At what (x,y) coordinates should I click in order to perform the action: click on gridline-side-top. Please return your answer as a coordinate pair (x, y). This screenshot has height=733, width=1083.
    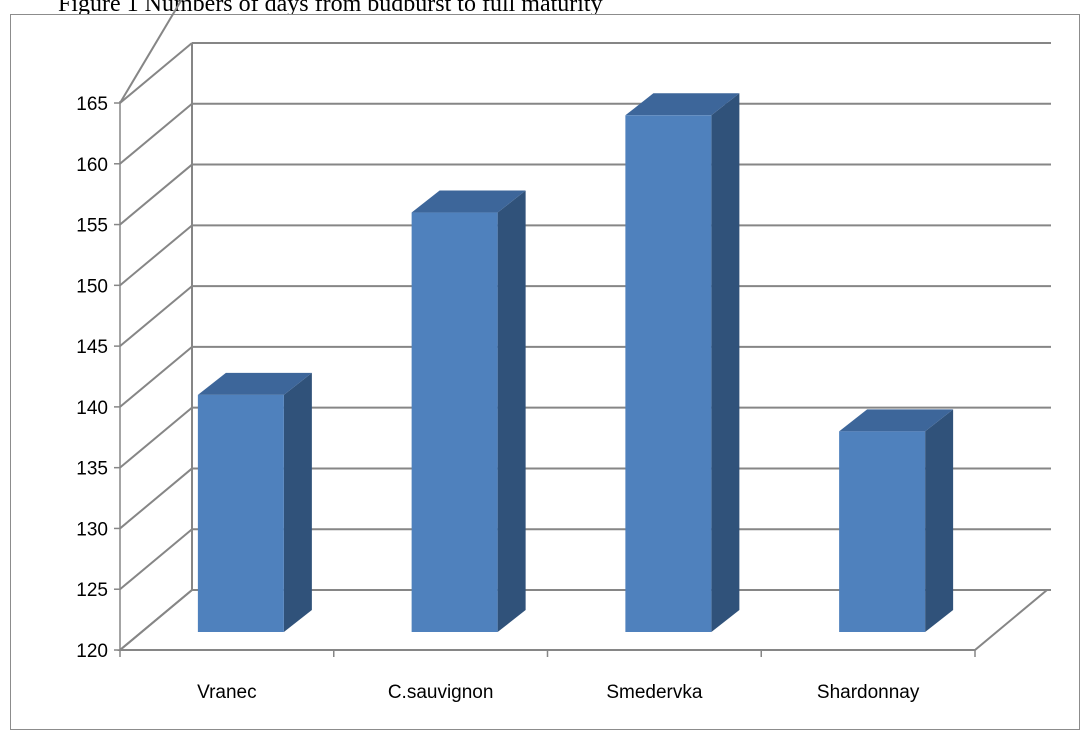
    Looking at the image, I should click on (151, 52).